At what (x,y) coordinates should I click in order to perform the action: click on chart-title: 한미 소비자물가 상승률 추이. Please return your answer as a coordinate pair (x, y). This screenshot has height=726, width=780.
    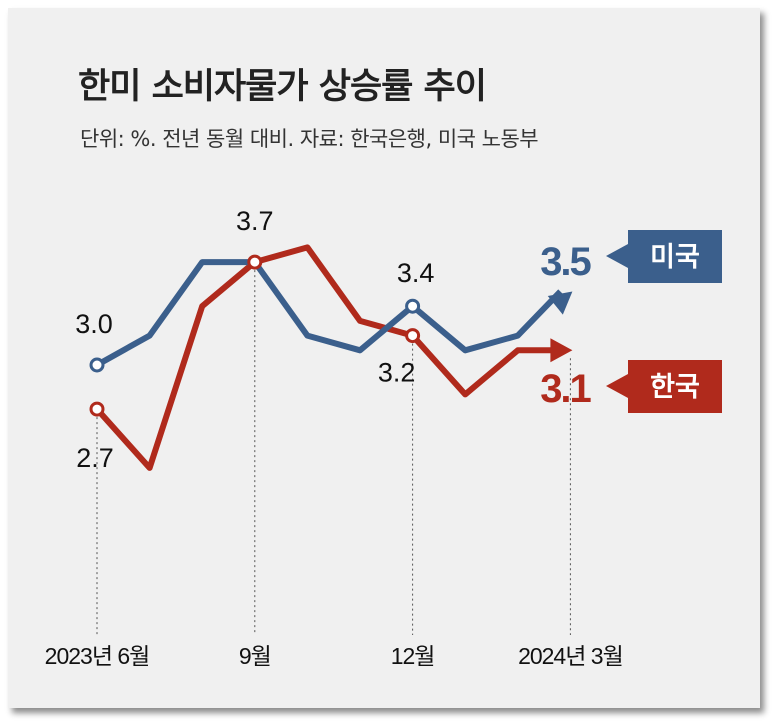
    Looking at the image, I should click on (282, 87).